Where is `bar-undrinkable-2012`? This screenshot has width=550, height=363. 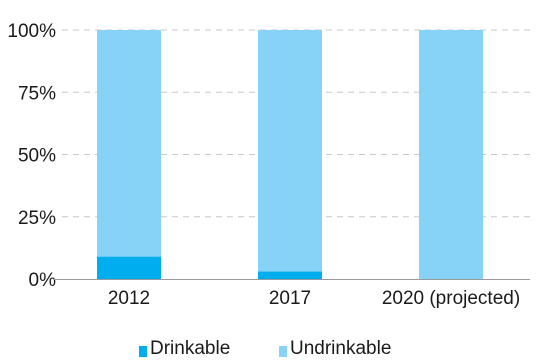 bar-undrinkable-2012 is located at coordinates (129, 143).